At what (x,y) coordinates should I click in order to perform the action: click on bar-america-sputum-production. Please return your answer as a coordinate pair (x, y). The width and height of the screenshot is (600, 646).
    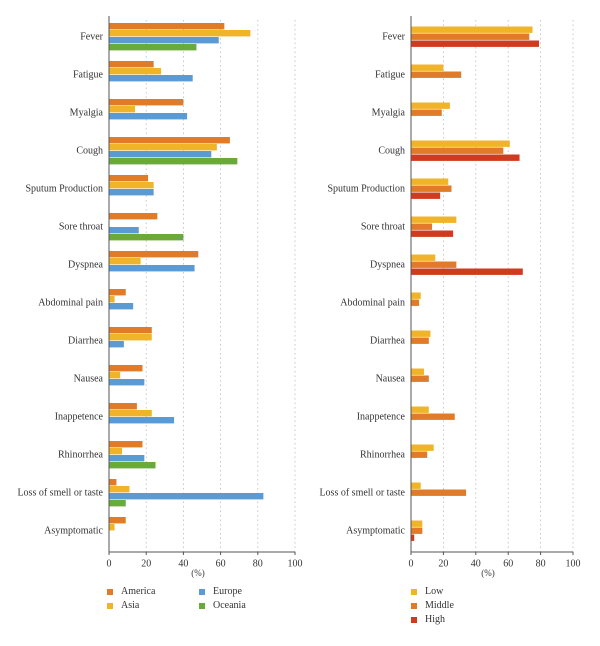
    Looking at the image, I should click on (129, 178).